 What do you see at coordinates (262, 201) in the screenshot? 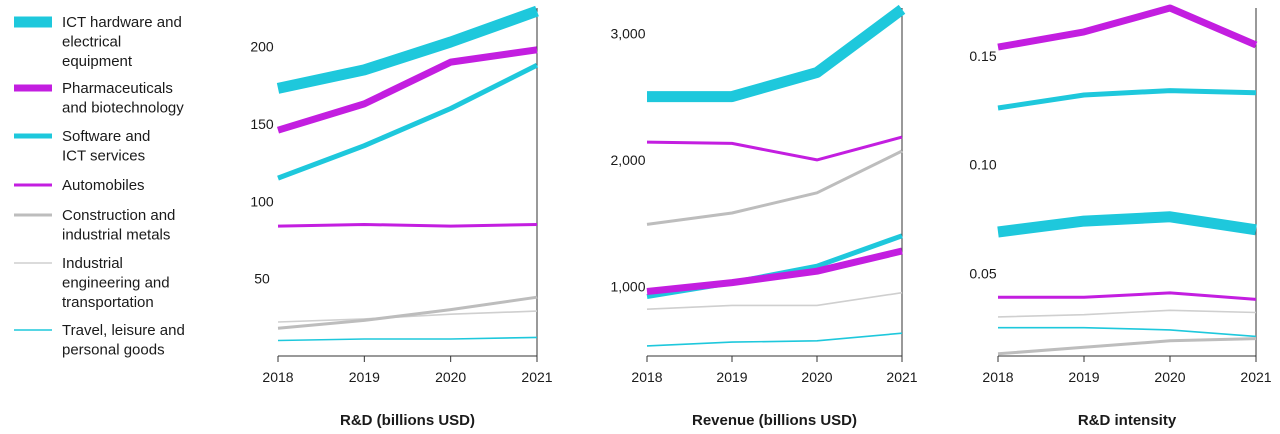
I see `y-tick-label: 100` at bounding box center [262, 201].